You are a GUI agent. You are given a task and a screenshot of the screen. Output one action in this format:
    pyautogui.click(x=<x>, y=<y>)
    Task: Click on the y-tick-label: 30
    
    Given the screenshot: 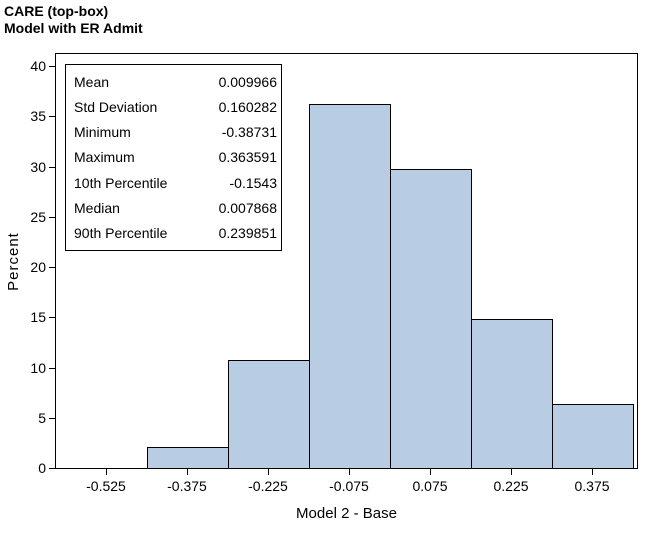 What is the action you would take?
    pyautogui.click(x=38, y=166)
    